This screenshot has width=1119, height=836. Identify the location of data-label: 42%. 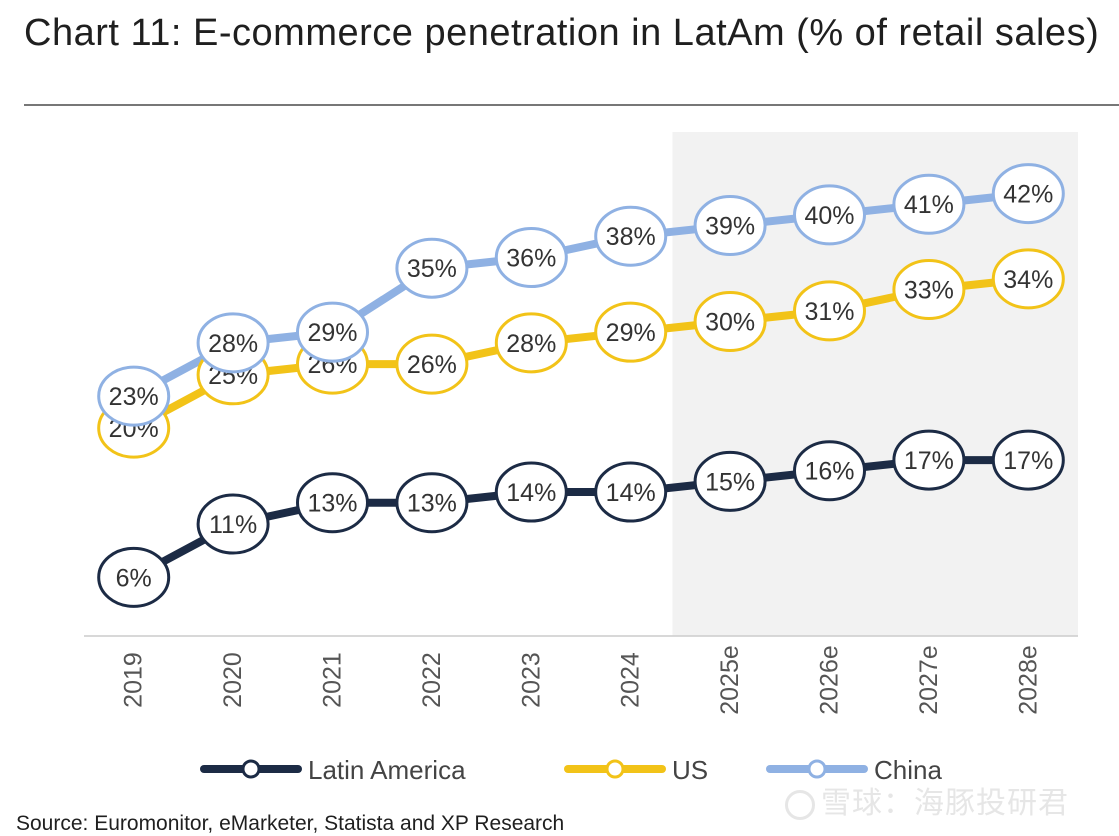
(1028, 195).